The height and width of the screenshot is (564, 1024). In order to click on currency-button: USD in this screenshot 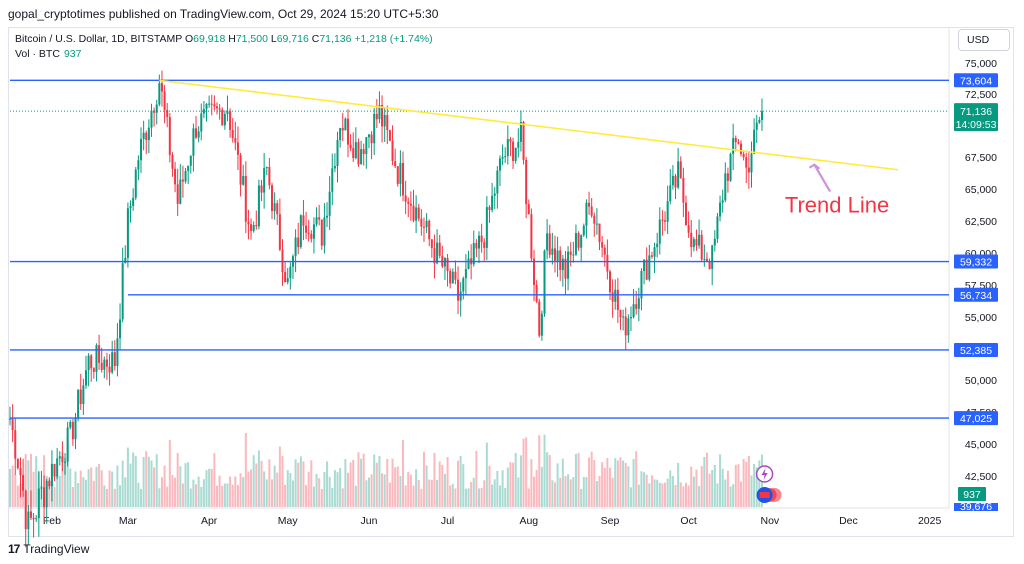, I will do `click(984, 40)`.